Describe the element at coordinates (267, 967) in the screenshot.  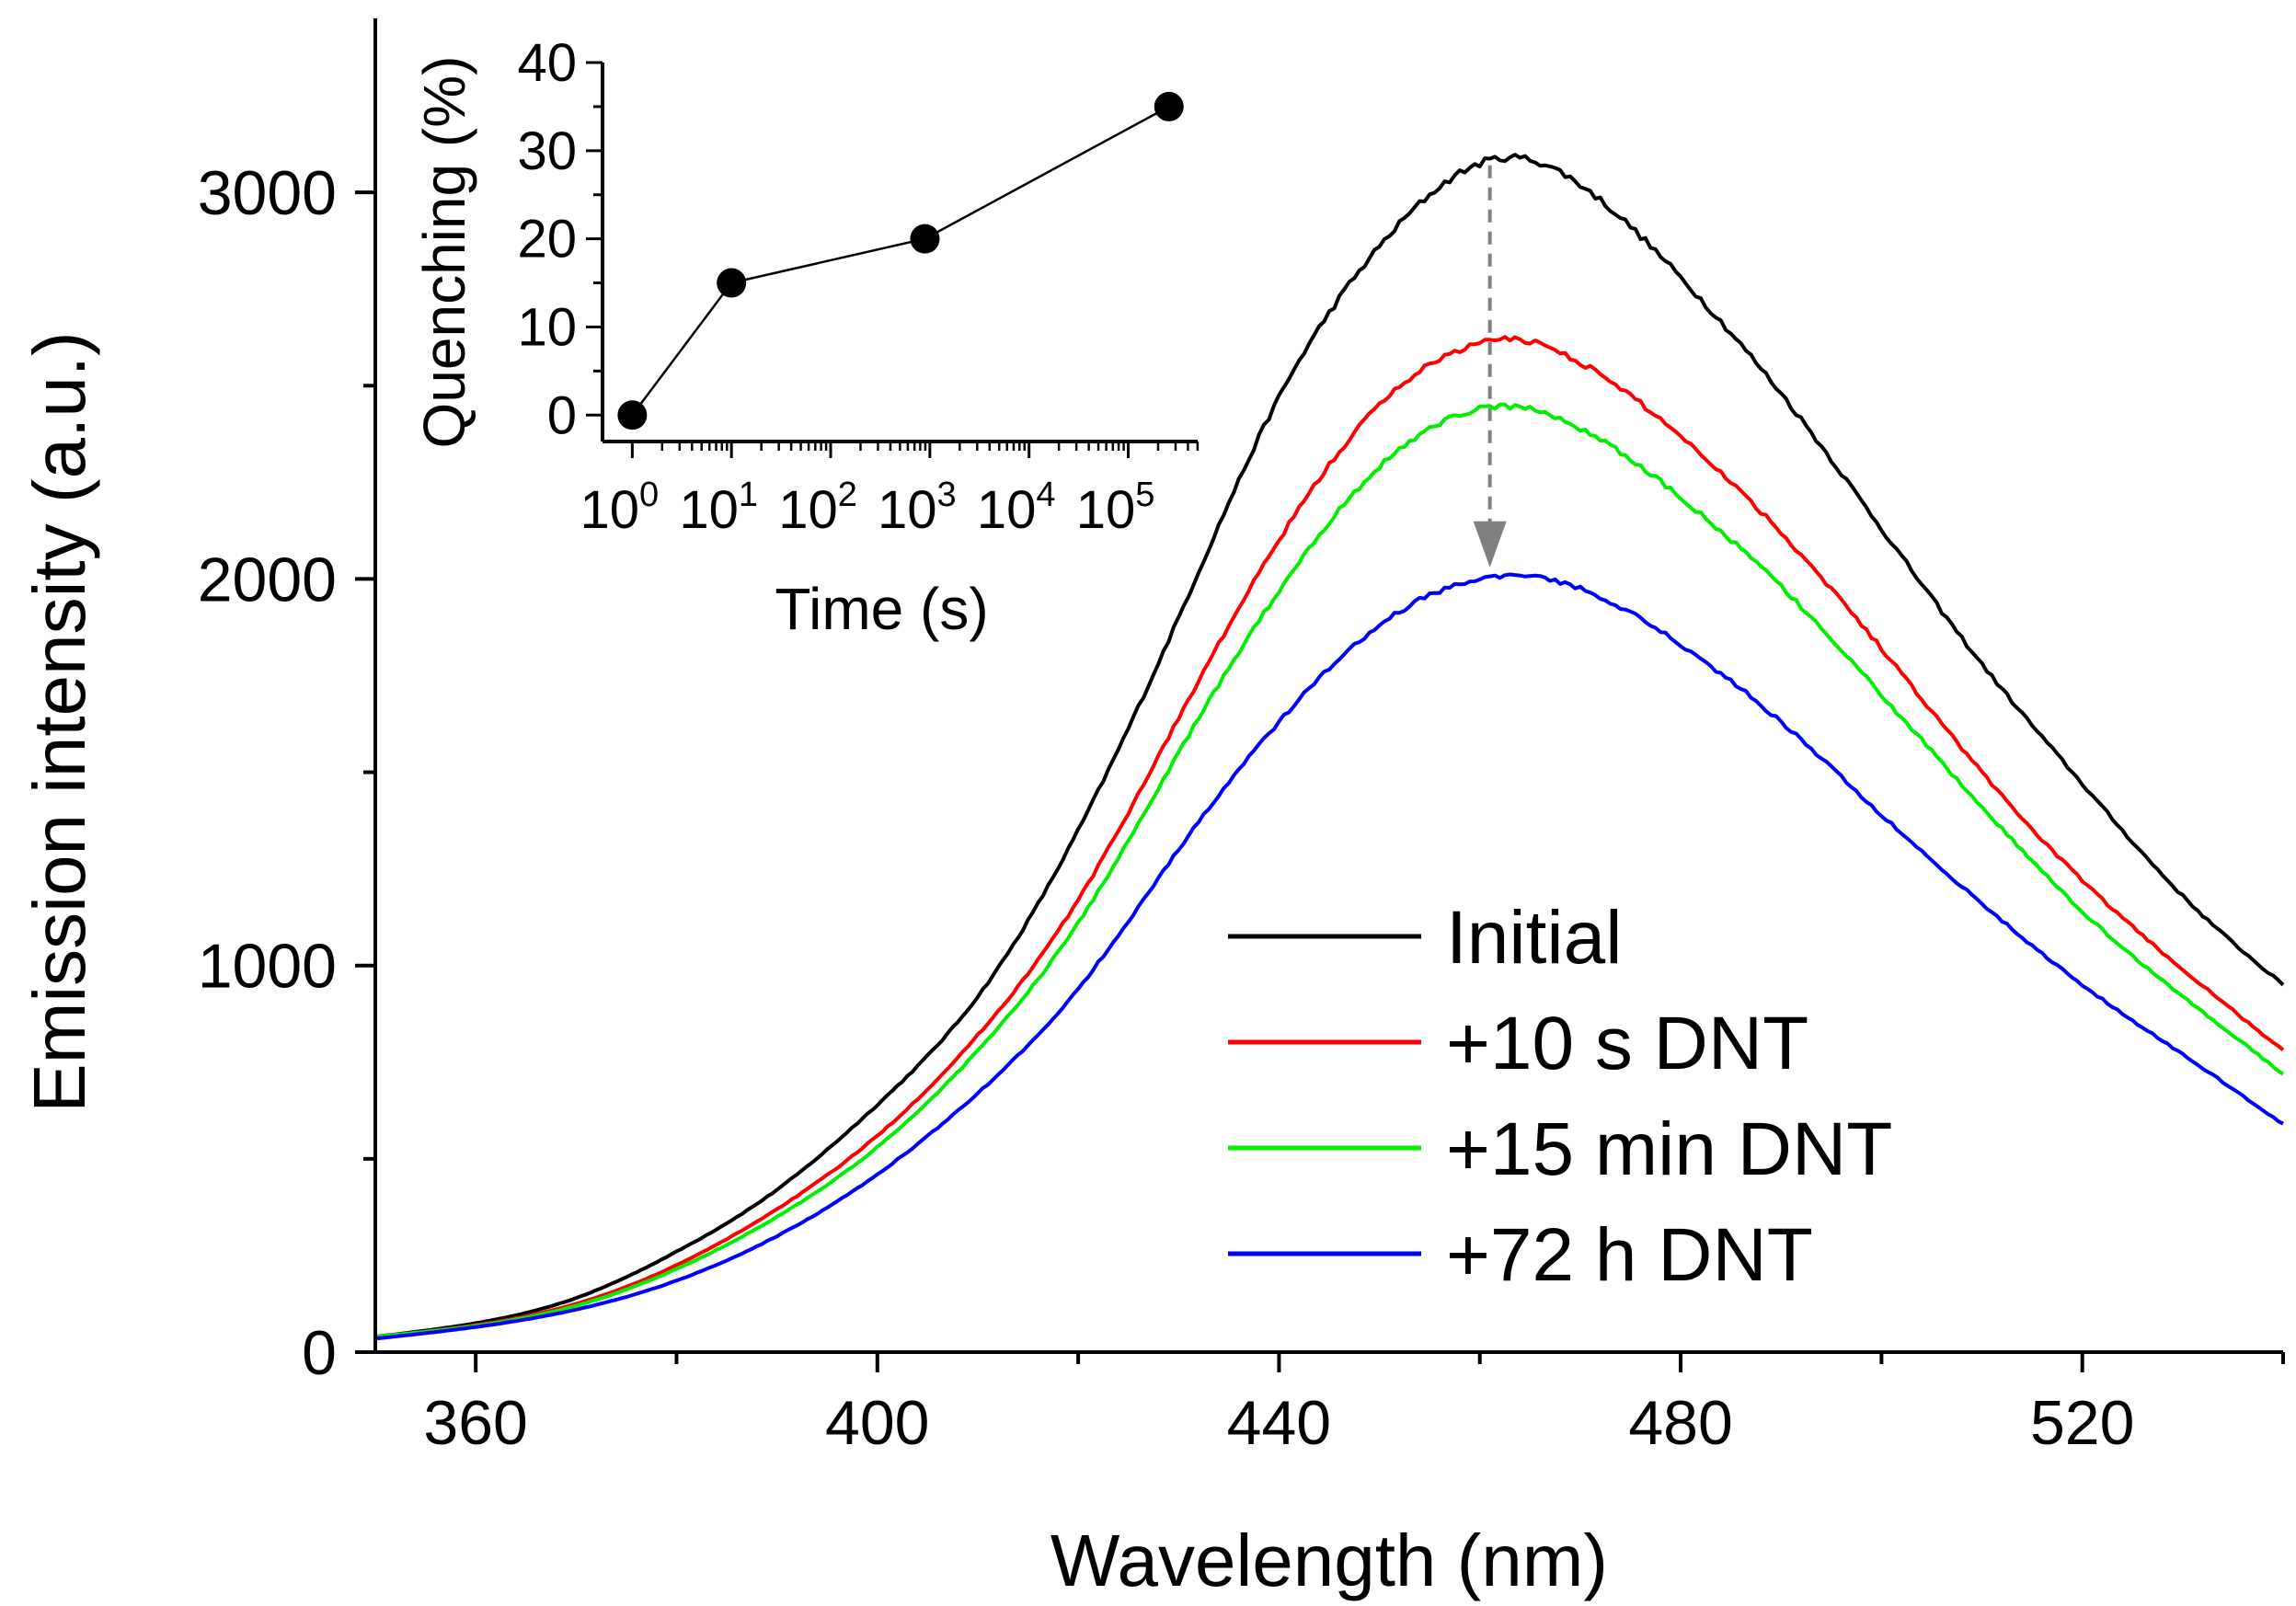
I see `y-tick-label: 1000` at that location.